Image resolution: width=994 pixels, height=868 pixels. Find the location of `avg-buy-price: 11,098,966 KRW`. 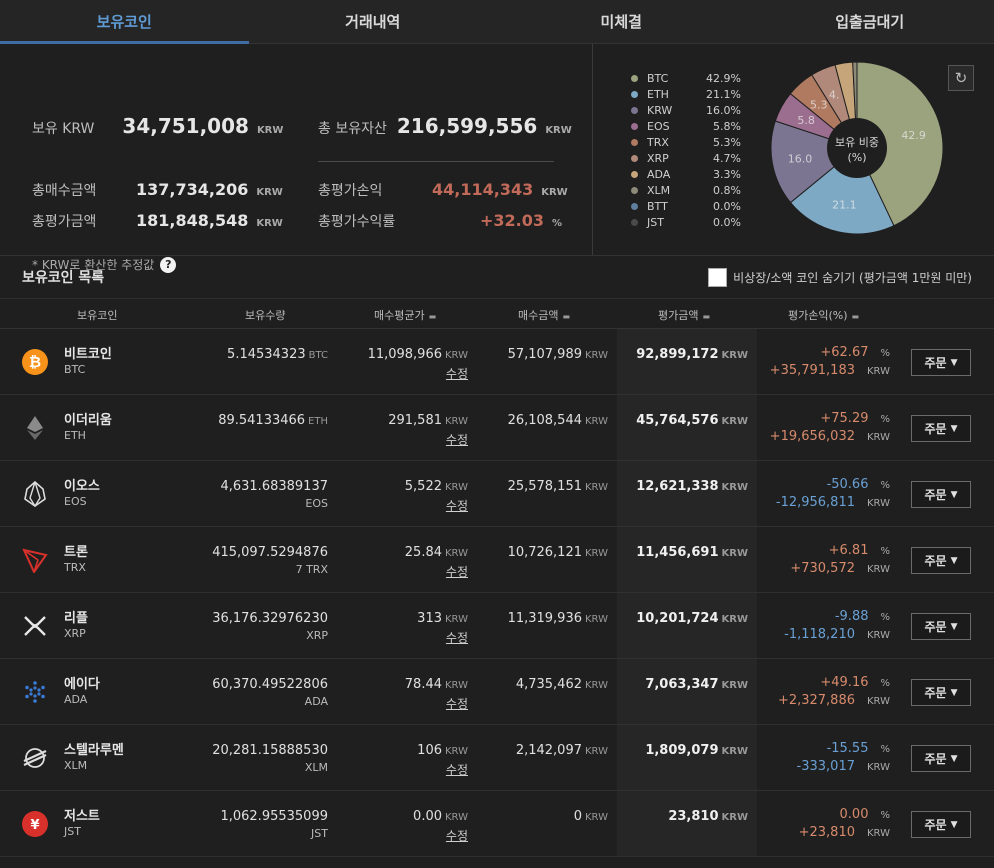

avg-buy-price: 11,098,966 KRW is located at coordinates (418, 354).